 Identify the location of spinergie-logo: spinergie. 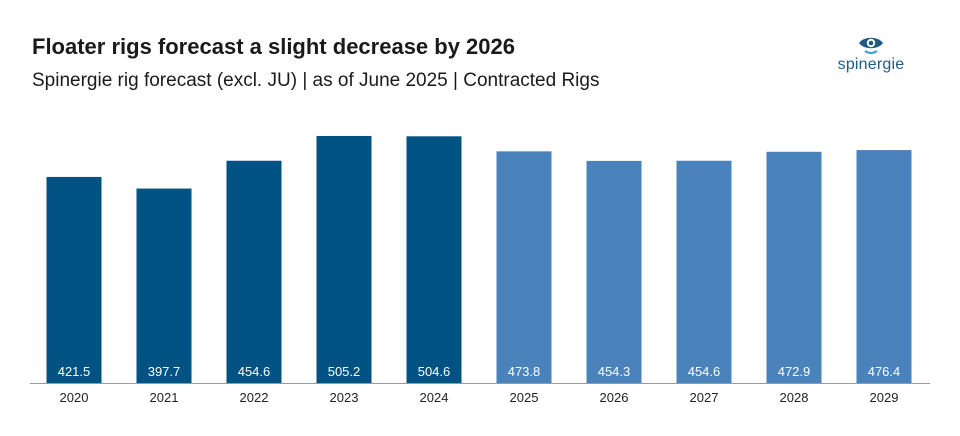
(871, 56).